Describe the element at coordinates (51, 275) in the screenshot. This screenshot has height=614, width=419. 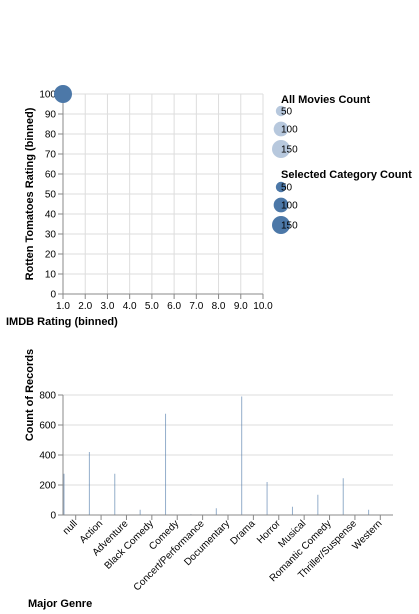
I see `scatter-y-tick-label: 10` at that location.